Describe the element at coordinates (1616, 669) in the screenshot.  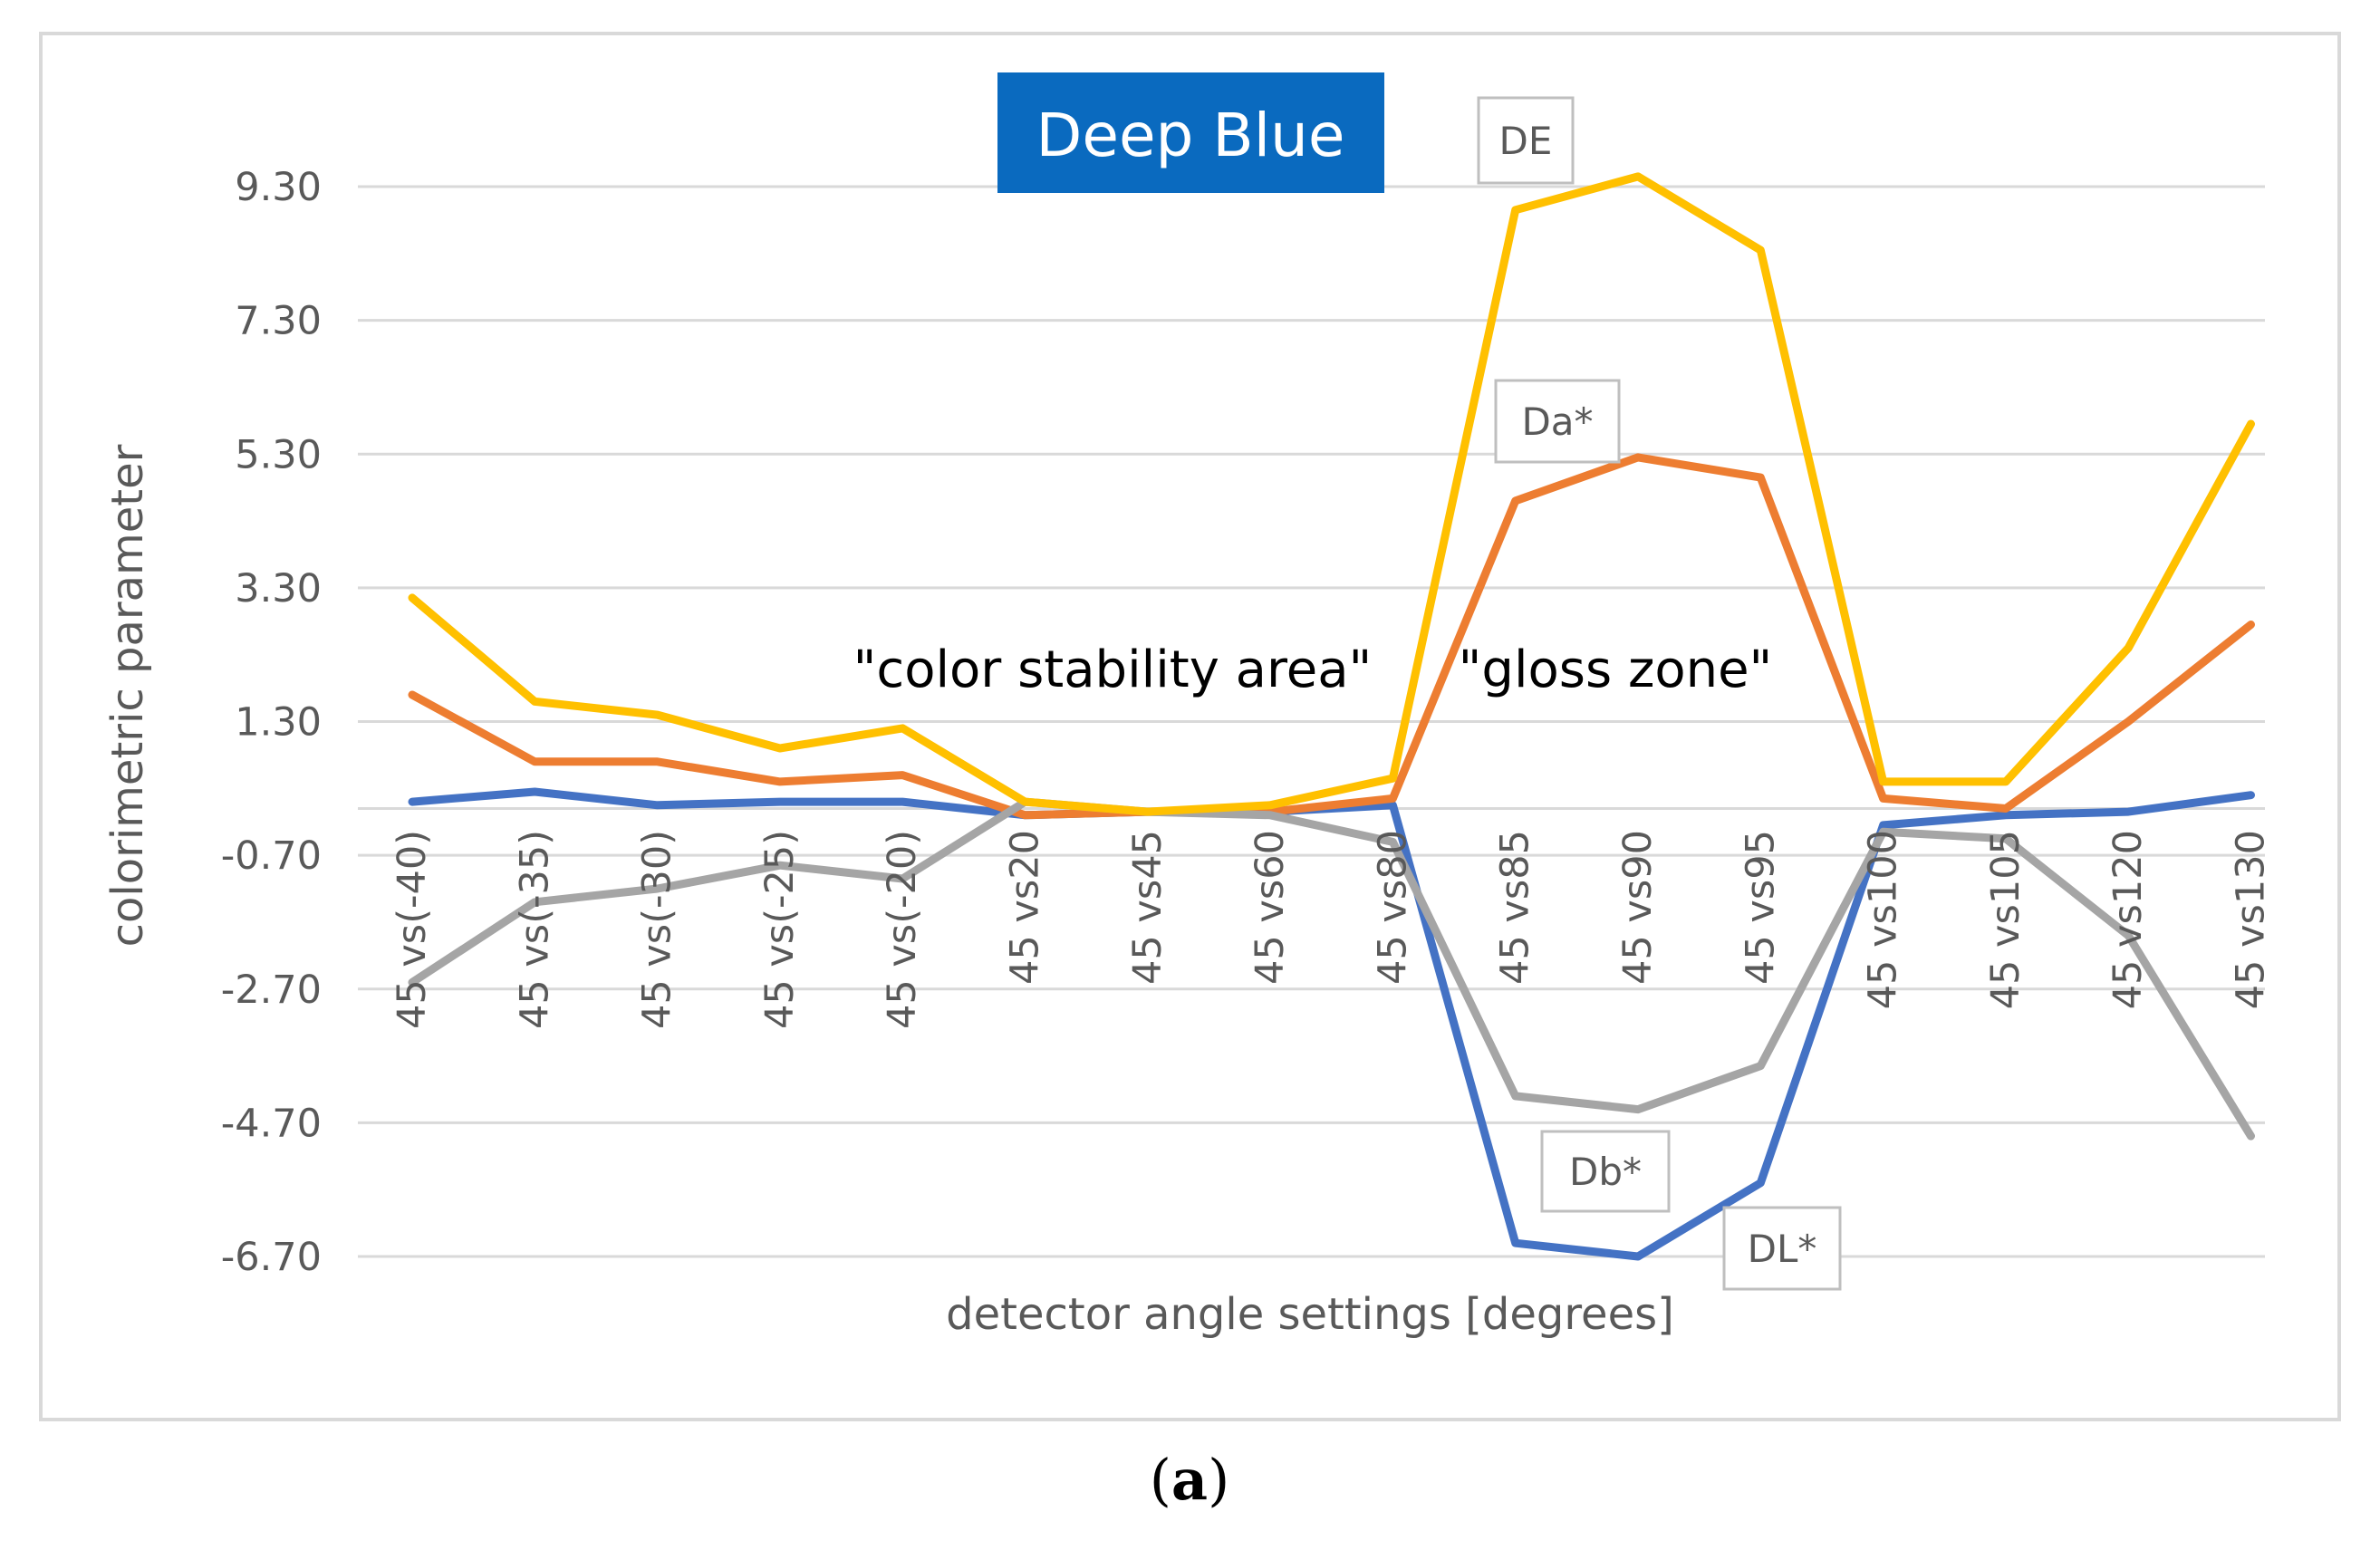
I see `annotation-gloss-zone: "gloss zone"` at that location.